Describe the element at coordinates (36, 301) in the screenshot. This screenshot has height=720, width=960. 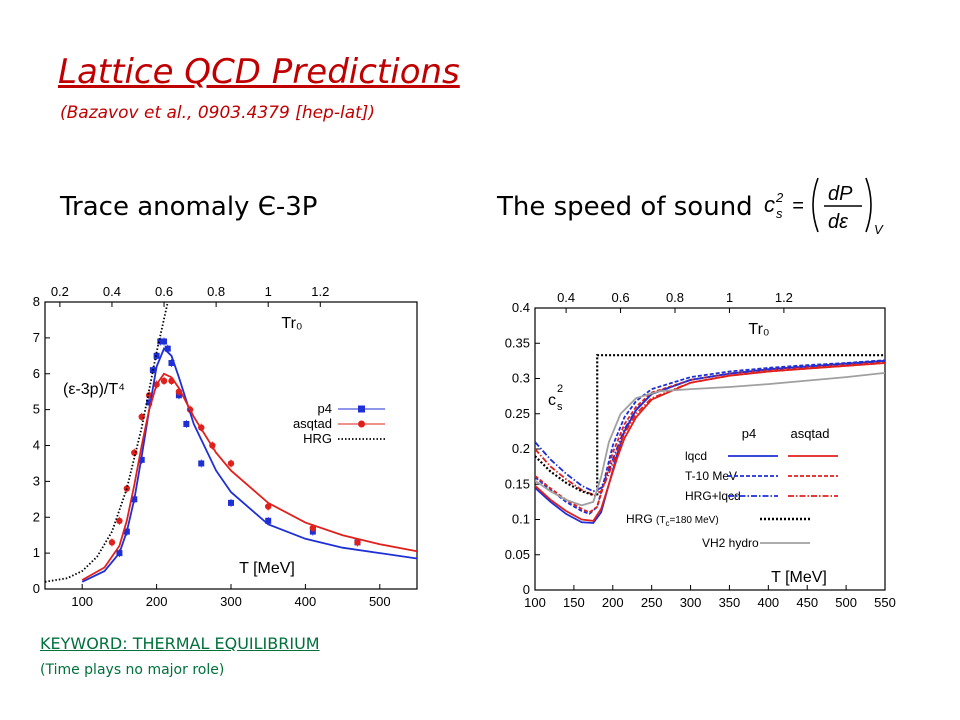
I see `y-tick-label: 8` at that location.